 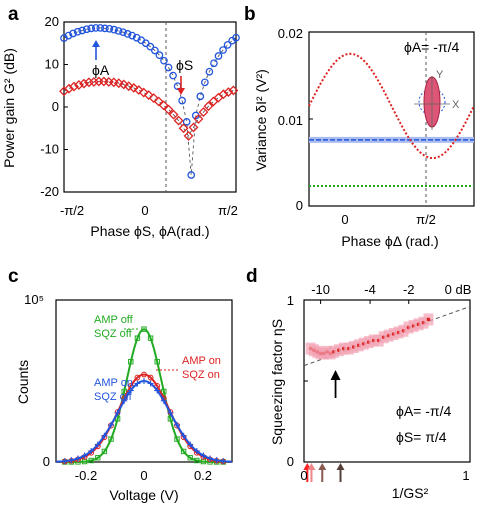 I want to click on b-xlabel: Phase ϕΔ (rad.), so click(x=389, y=241).